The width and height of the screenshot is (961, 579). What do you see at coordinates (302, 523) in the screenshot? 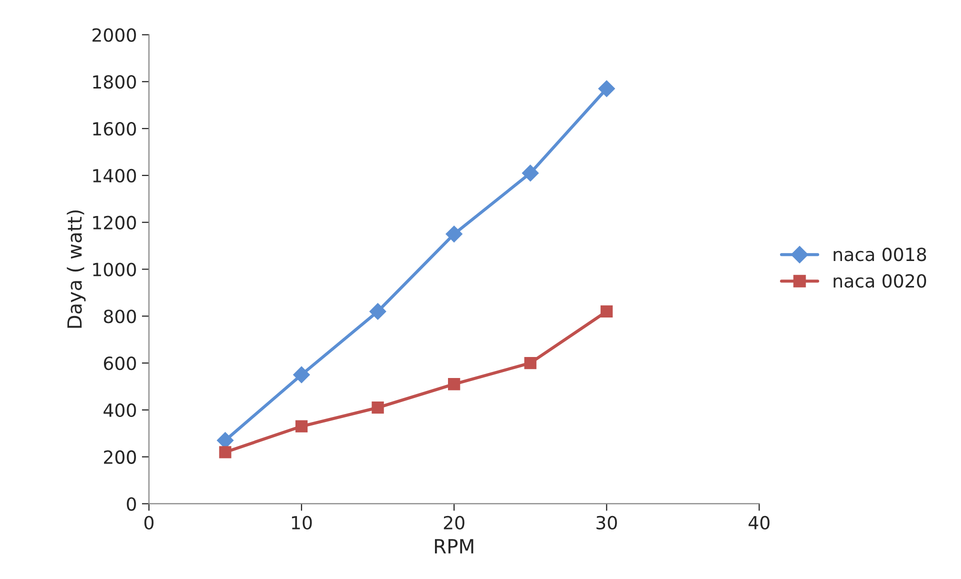
I see `x-tick-label: 10` at bounding box center [302, 523].